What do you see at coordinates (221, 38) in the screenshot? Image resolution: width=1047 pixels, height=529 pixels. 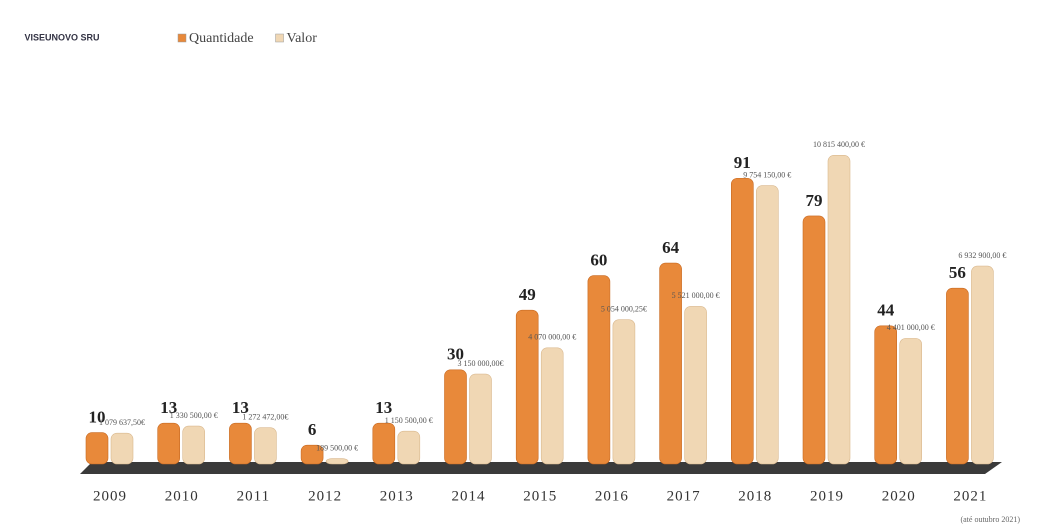 I see `legend-label: Quantidade` at bounding box center [221, 38].